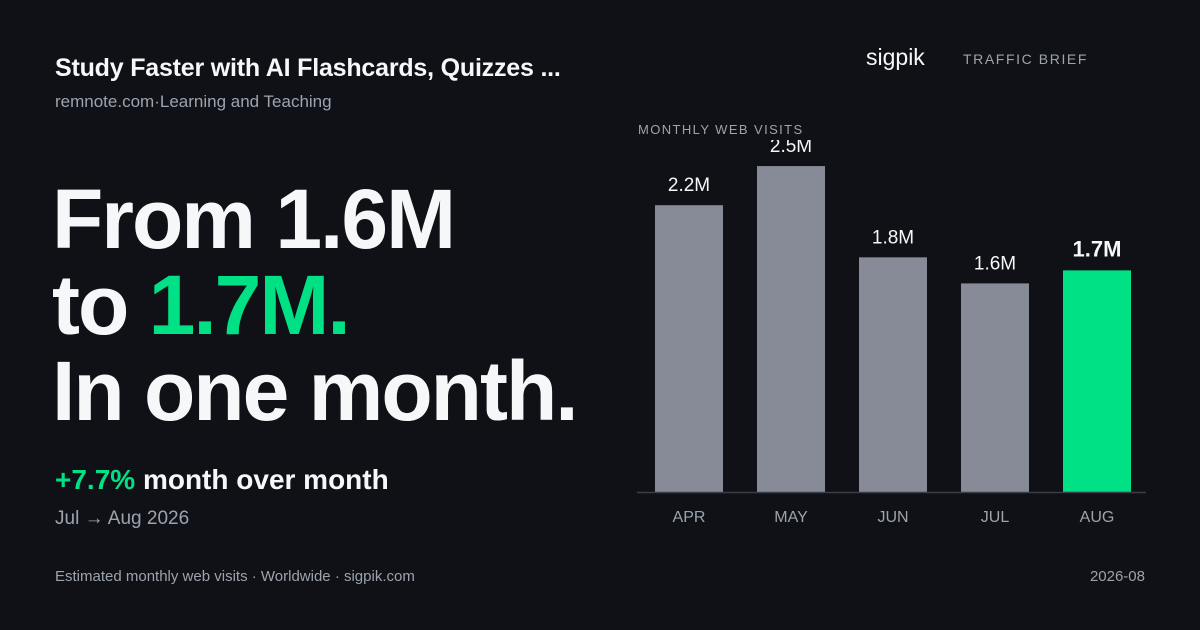 The height and width of the screenshot is (630, 1200). What do you see at coordinates (95, 479) in the screenshot?
I see `change-value: +7.7%` at bounding box center [95, 479].